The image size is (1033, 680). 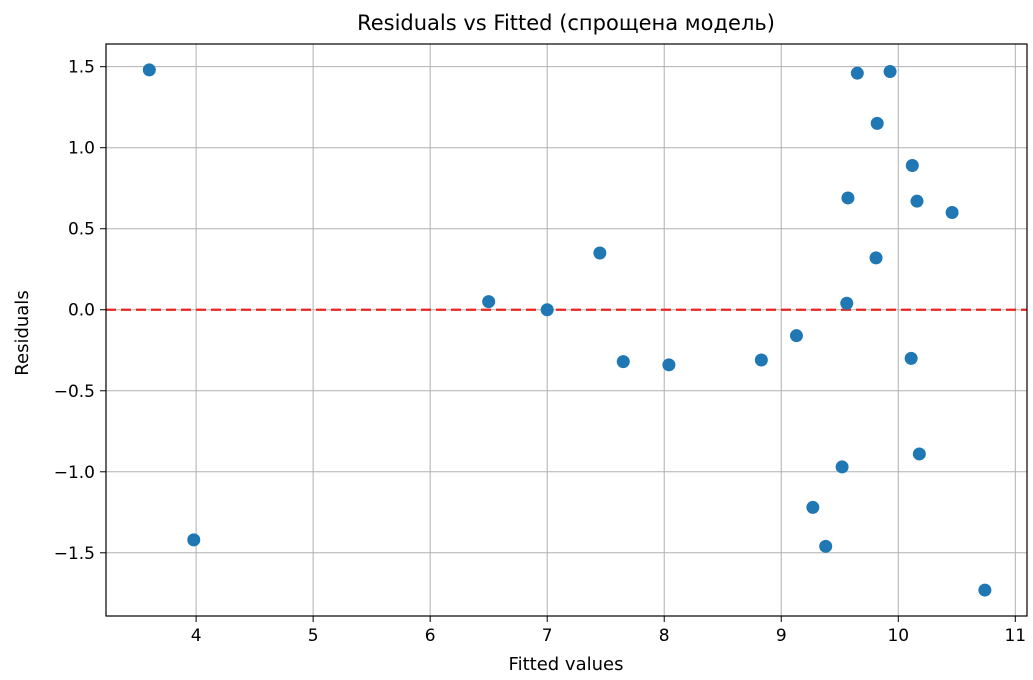 I want to click on chart-title: Residuals vs Fitted (спрощена модель), so click(x=566, y=23).